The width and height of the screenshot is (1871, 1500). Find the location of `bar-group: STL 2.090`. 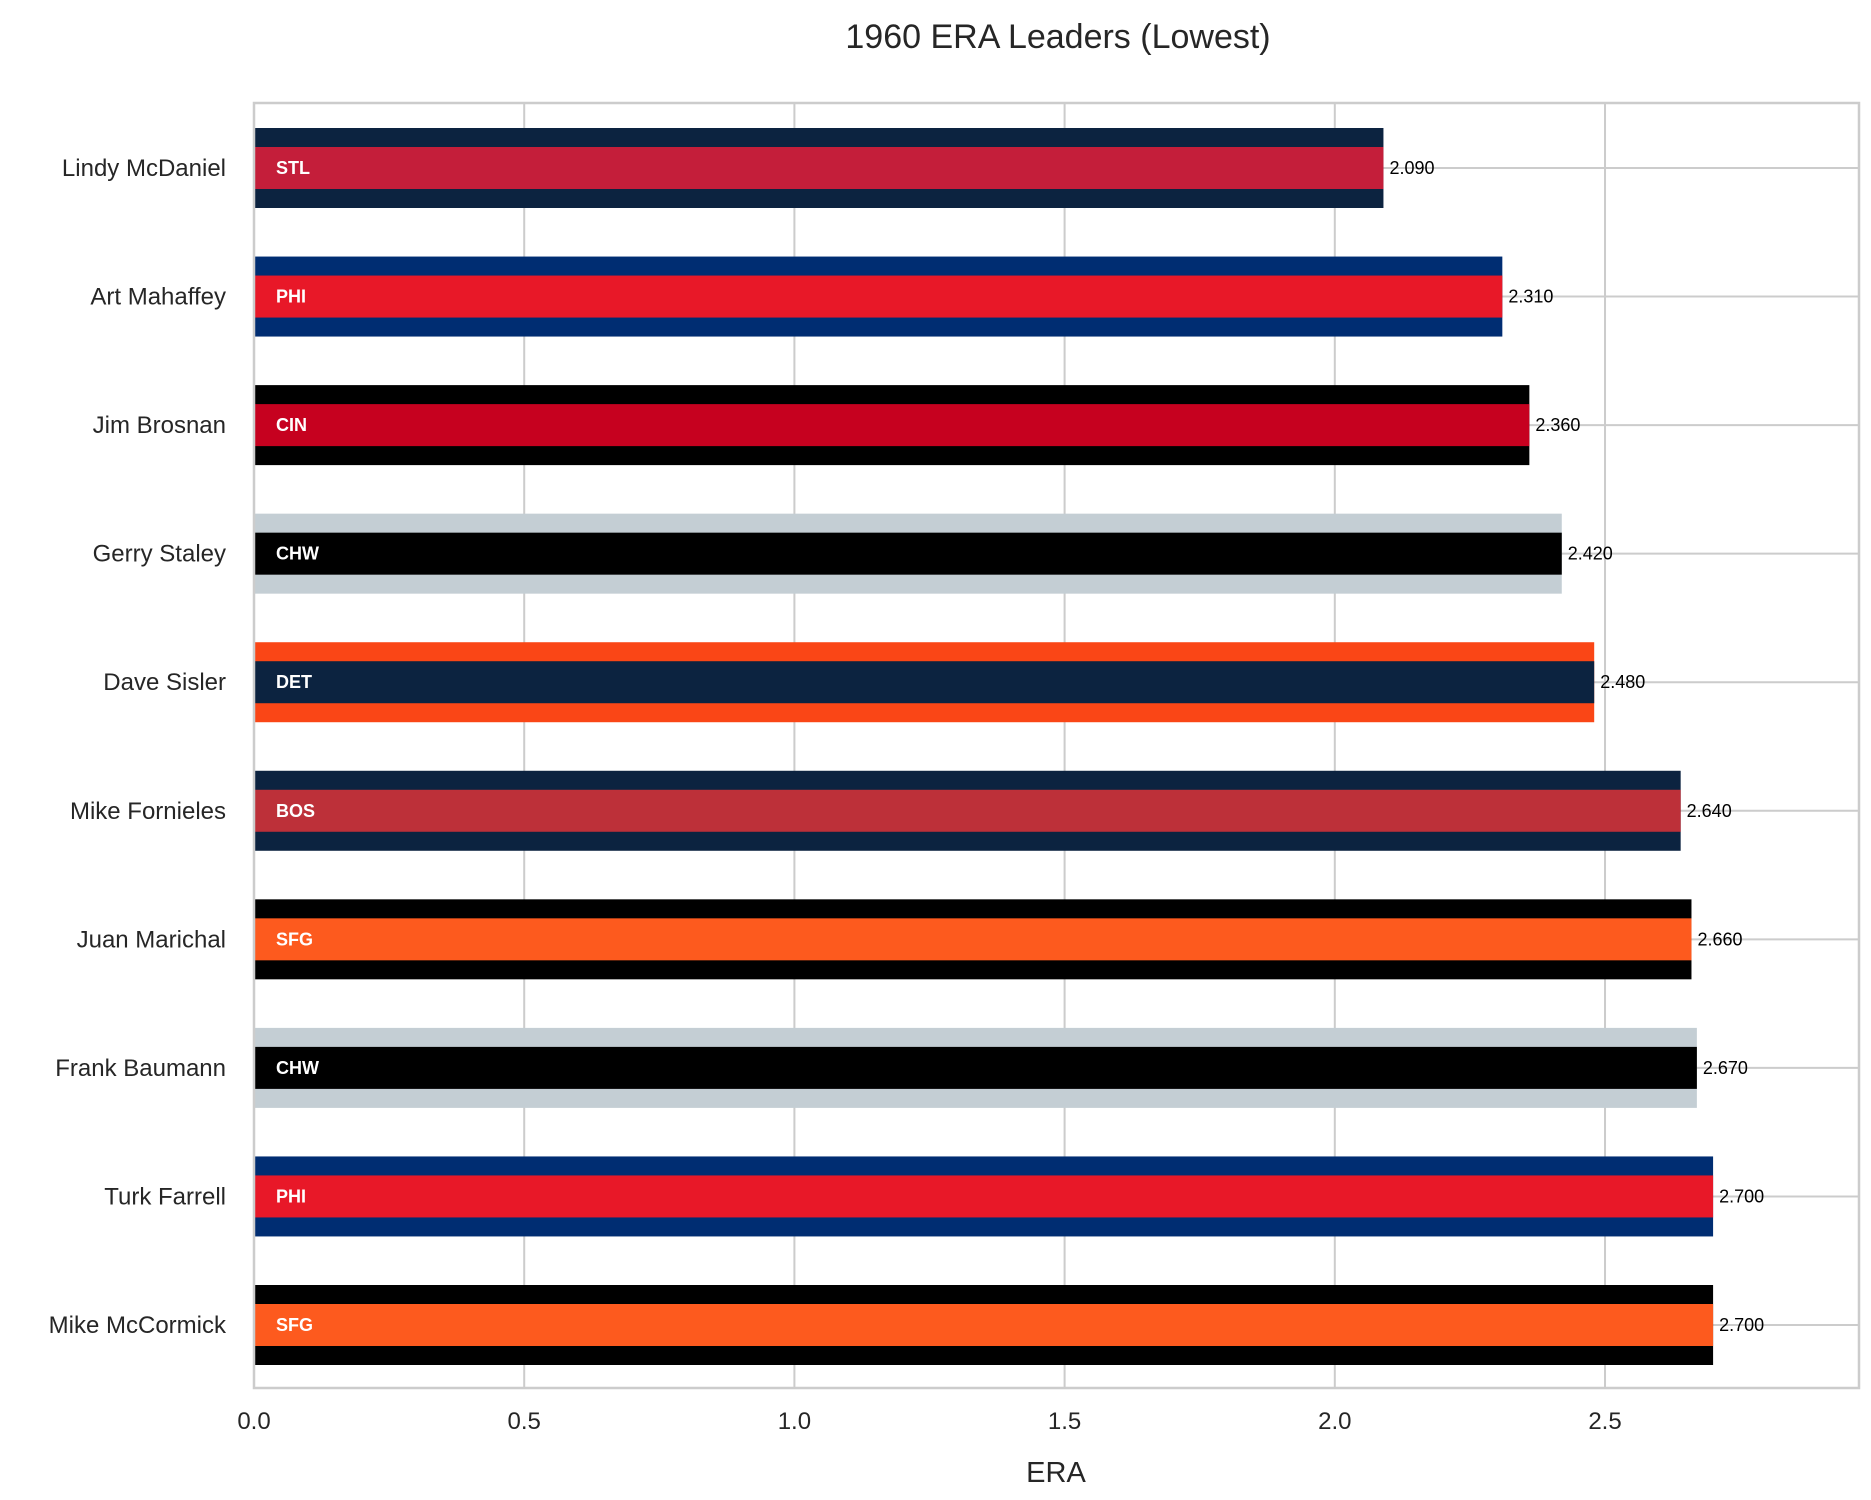

bar-group: STL 2.090 is located at coordinates (844, 168).